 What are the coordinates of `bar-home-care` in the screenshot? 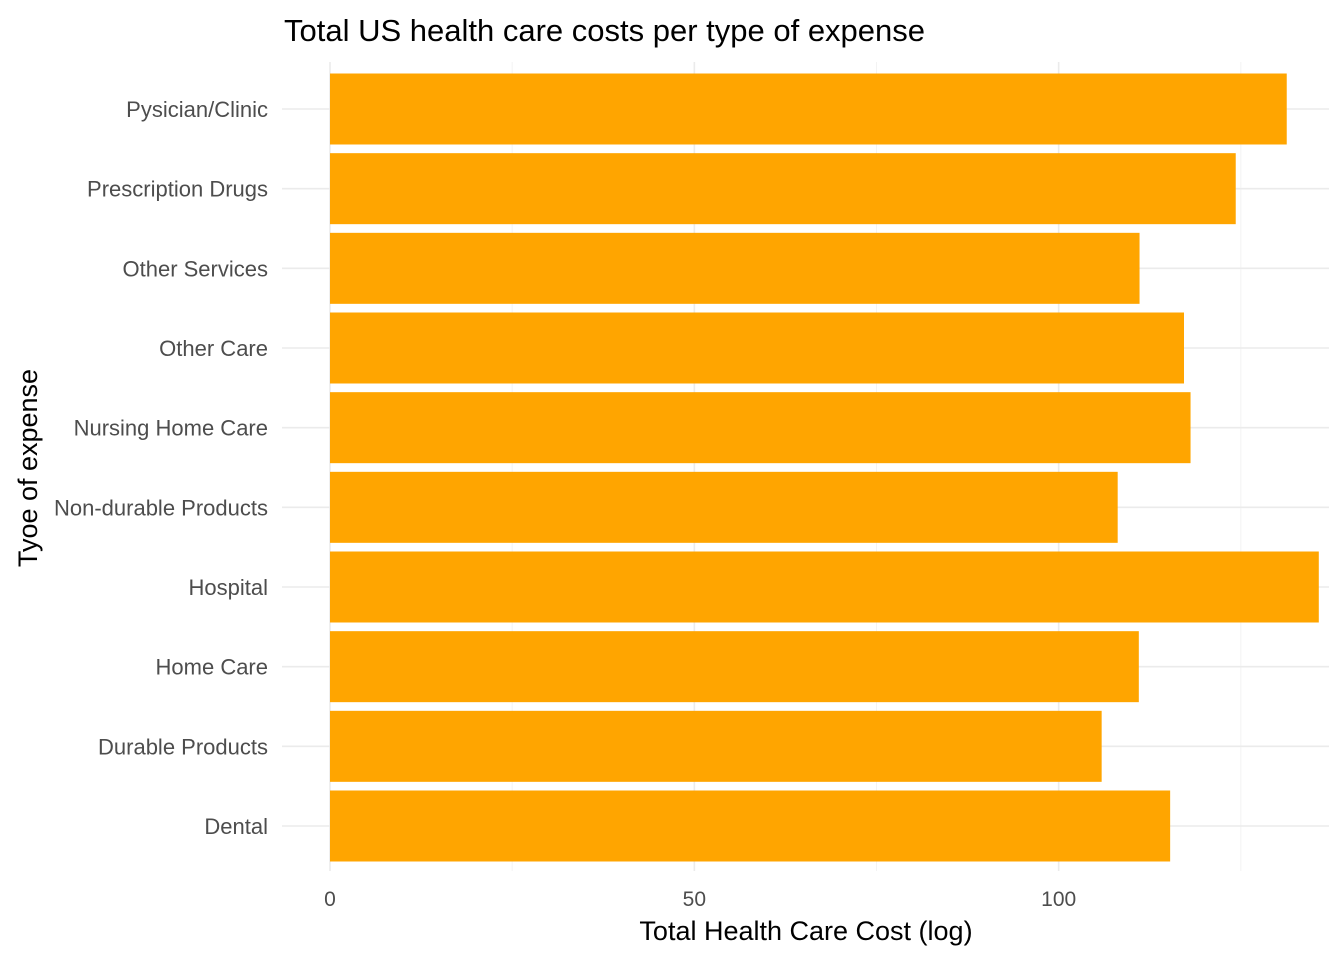 It's located at (734, 667).